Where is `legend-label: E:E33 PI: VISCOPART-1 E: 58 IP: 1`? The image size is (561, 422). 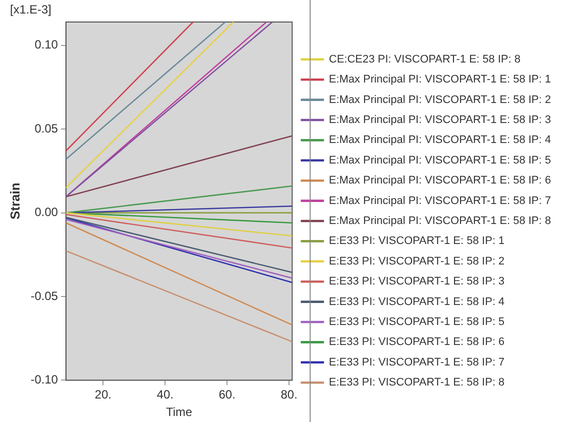 legend-label: E:E33 PI: VISCOPART-1 E: 58 IP: 1 is located at coordinates (416, 241).